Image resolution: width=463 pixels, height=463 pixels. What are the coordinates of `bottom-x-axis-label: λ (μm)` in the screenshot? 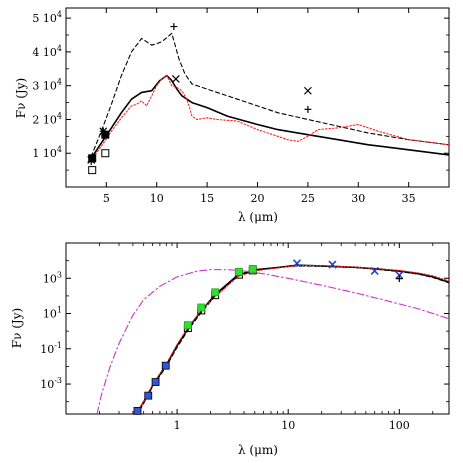 It's located at (258, 450).